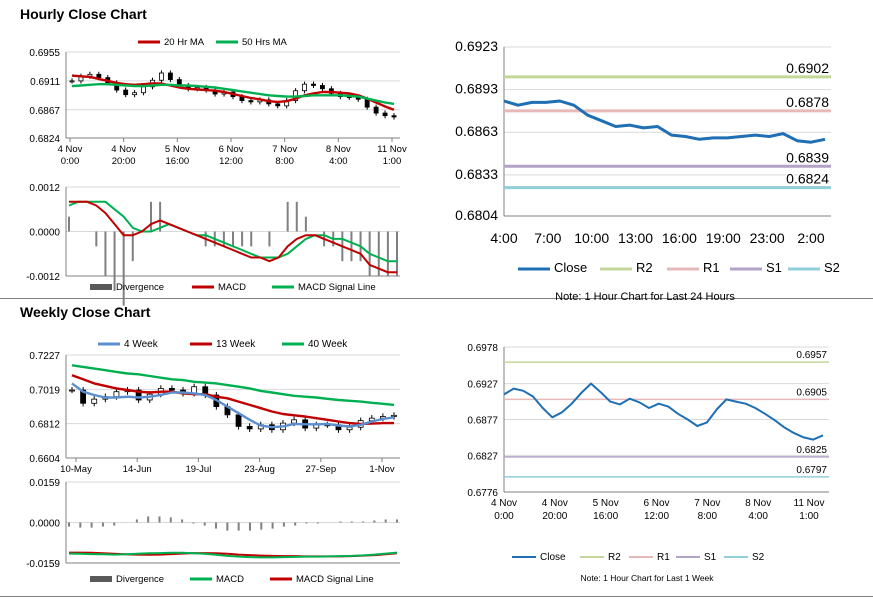  I want to click on hourly-legend-divergence-label: Divergence, so click(140, 287).